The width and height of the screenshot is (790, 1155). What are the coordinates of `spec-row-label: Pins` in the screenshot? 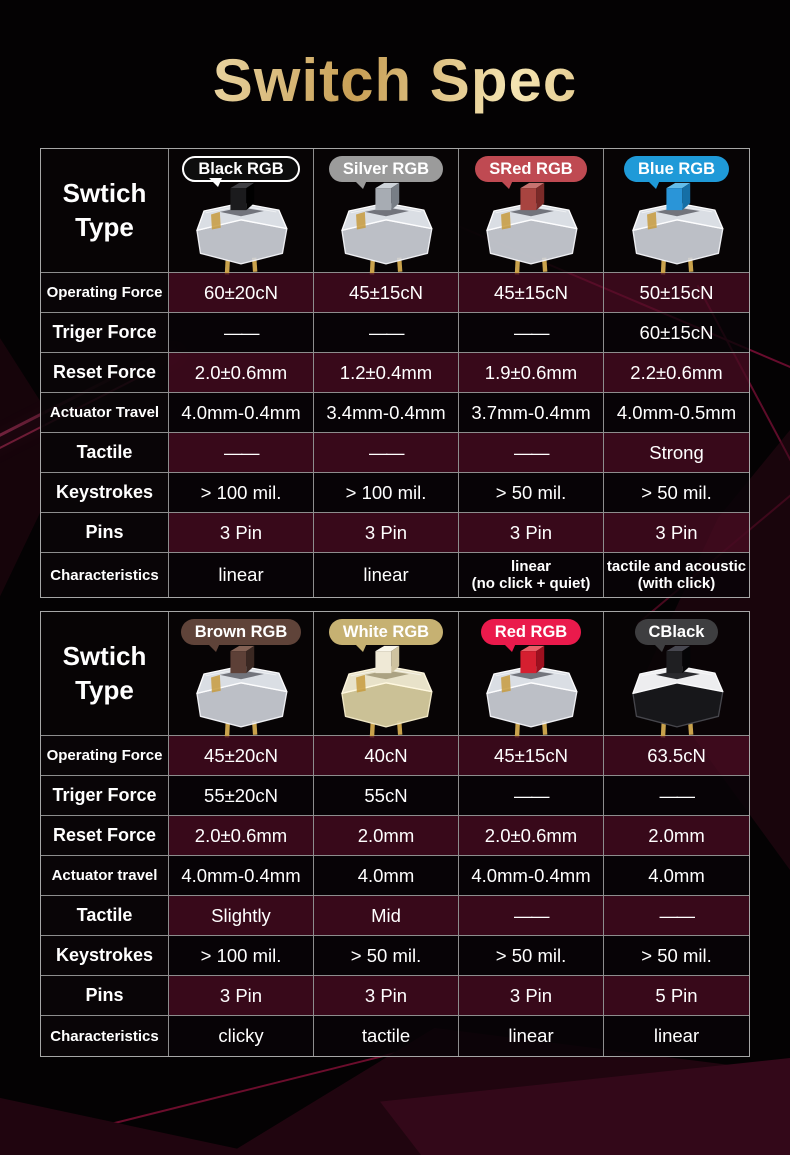 It's located at (105, 533).